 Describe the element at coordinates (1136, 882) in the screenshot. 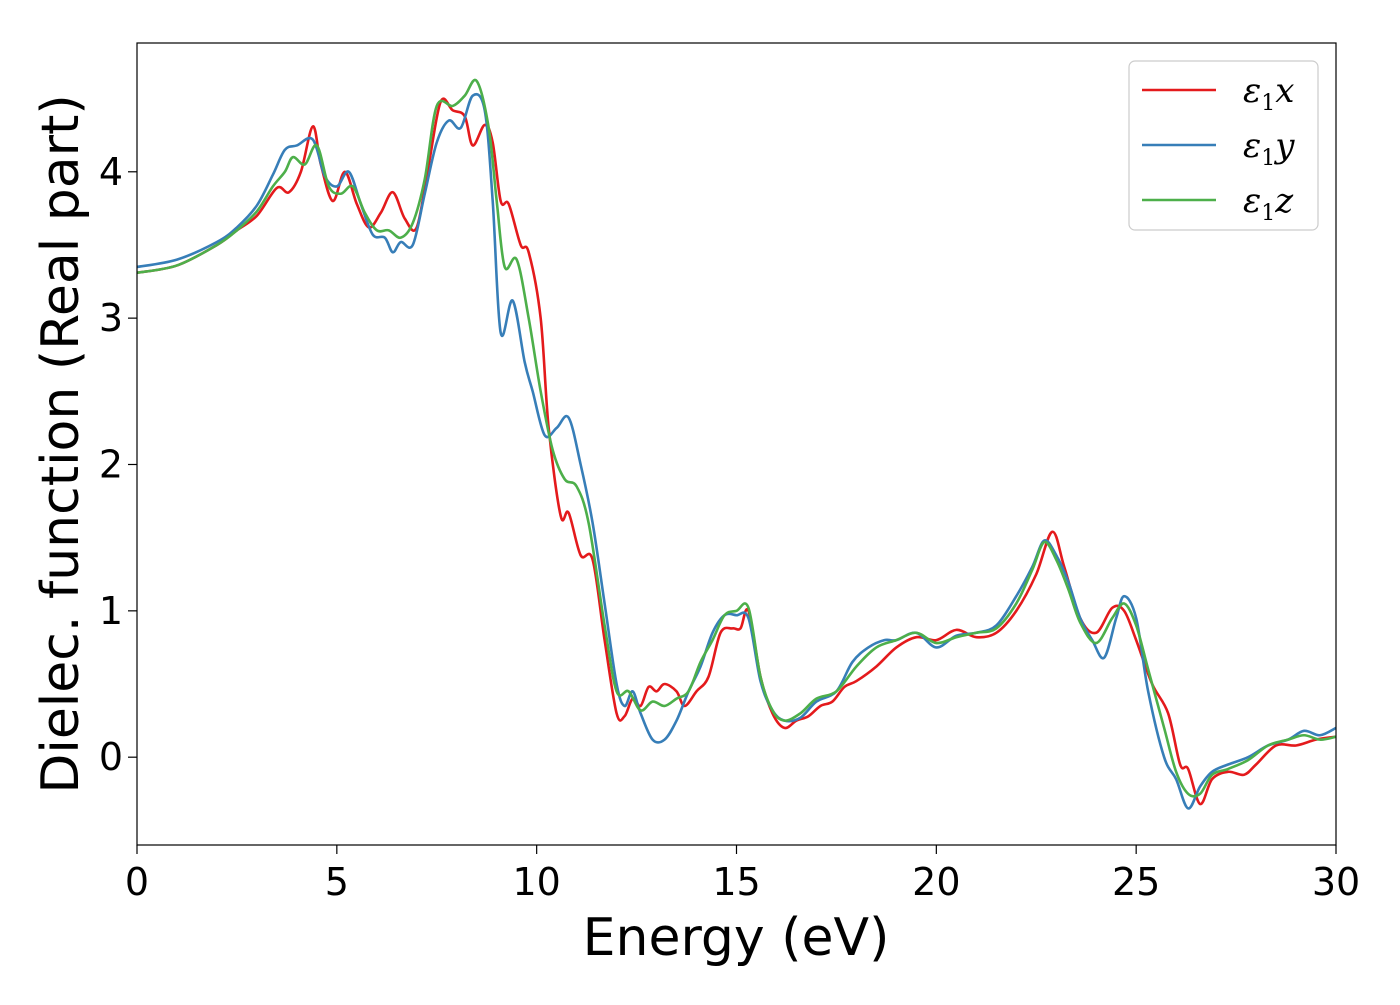

I see `x-tick-label: 25` at that location.